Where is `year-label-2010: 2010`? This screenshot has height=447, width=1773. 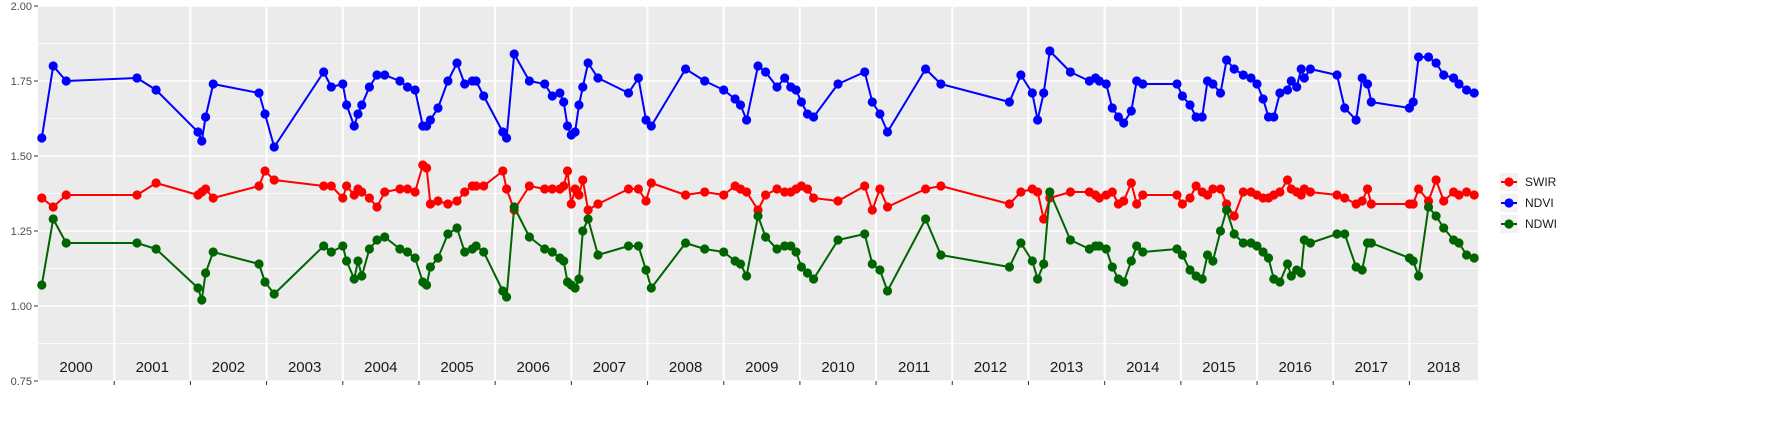
year-label-2010: 2010 is located at coordinates (837, 367).